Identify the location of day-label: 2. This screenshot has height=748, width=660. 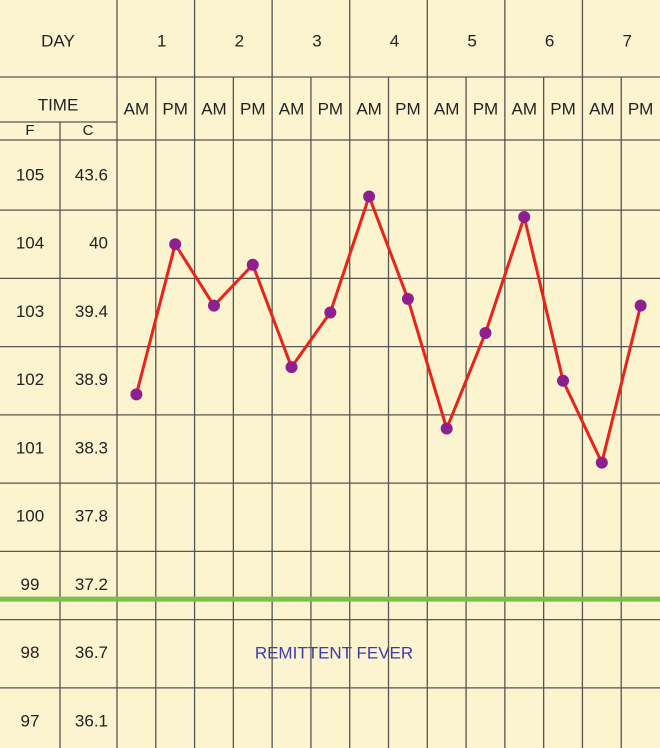
(239, 40).